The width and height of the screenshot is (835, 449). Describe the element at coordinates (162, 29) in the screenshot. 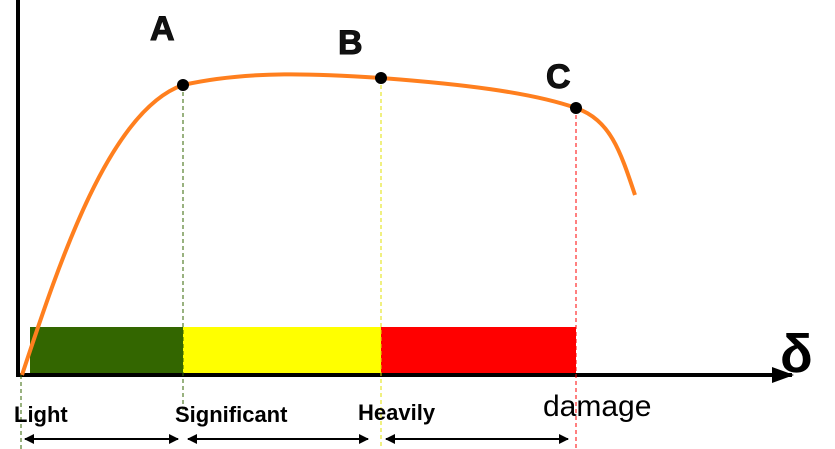

I see `point-label: A` at that location.